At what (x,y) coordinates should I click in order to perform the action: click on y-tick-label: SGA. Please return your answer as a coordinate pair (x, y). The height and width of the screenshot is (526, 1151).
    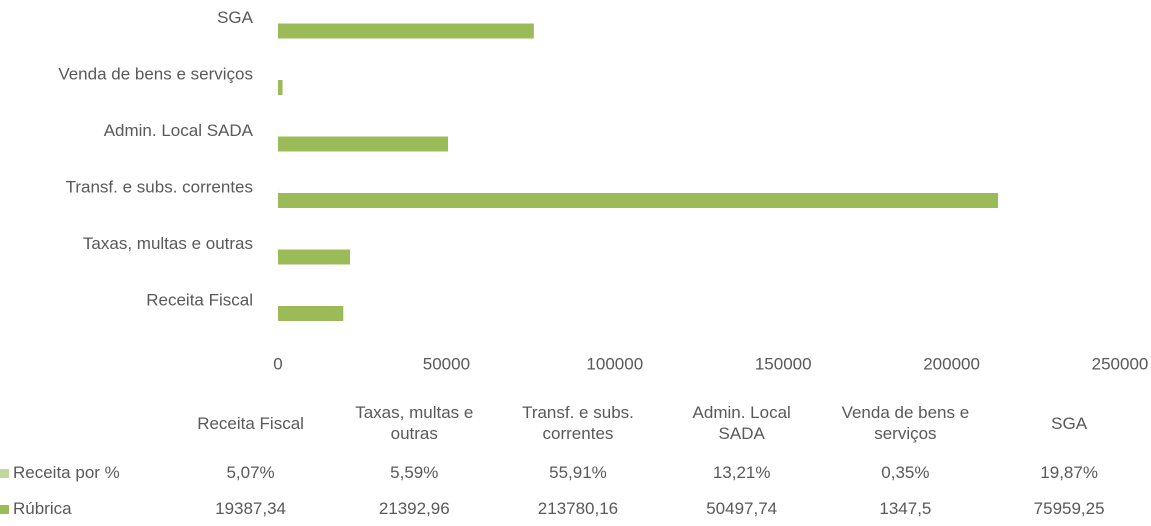
    Looking at the image, I should click on (235, 17).